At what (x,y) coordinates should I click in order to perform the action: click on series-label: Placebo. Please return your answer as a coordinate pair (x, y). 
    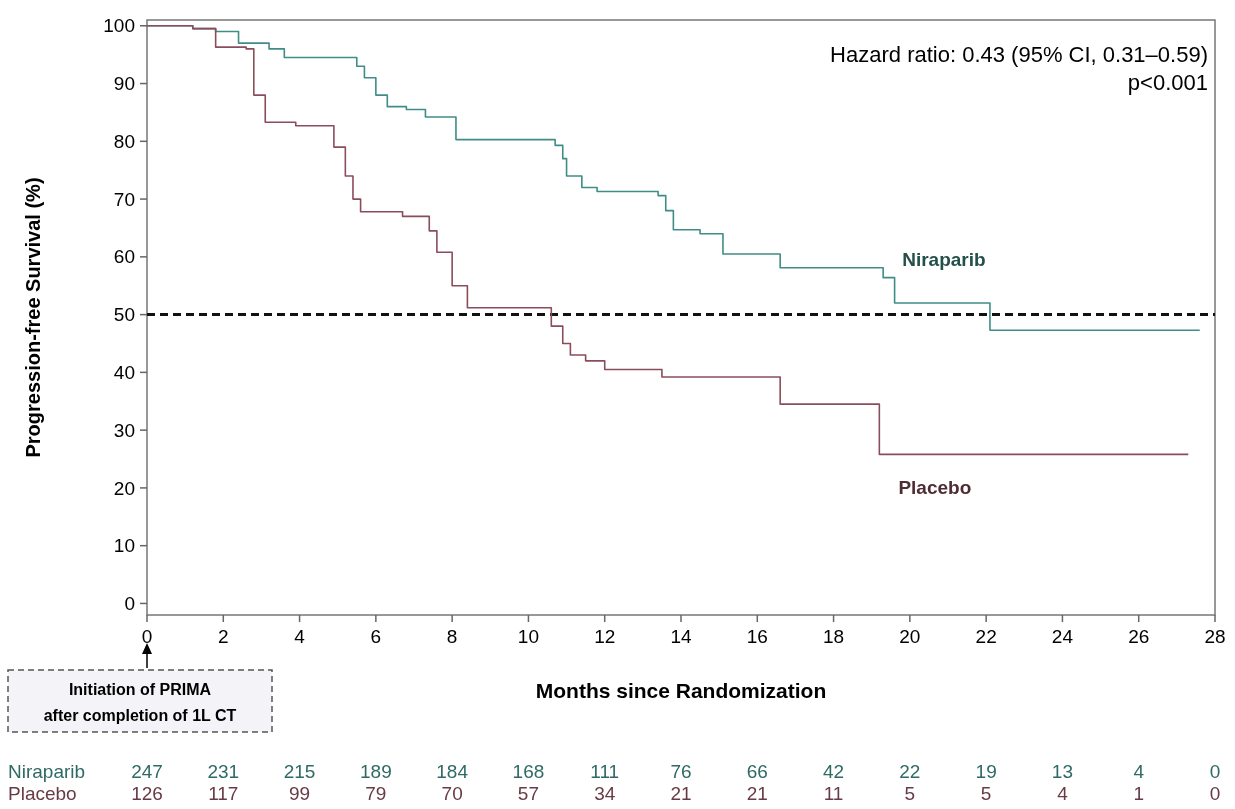
    Looking at the image, I should click on (935, 488).